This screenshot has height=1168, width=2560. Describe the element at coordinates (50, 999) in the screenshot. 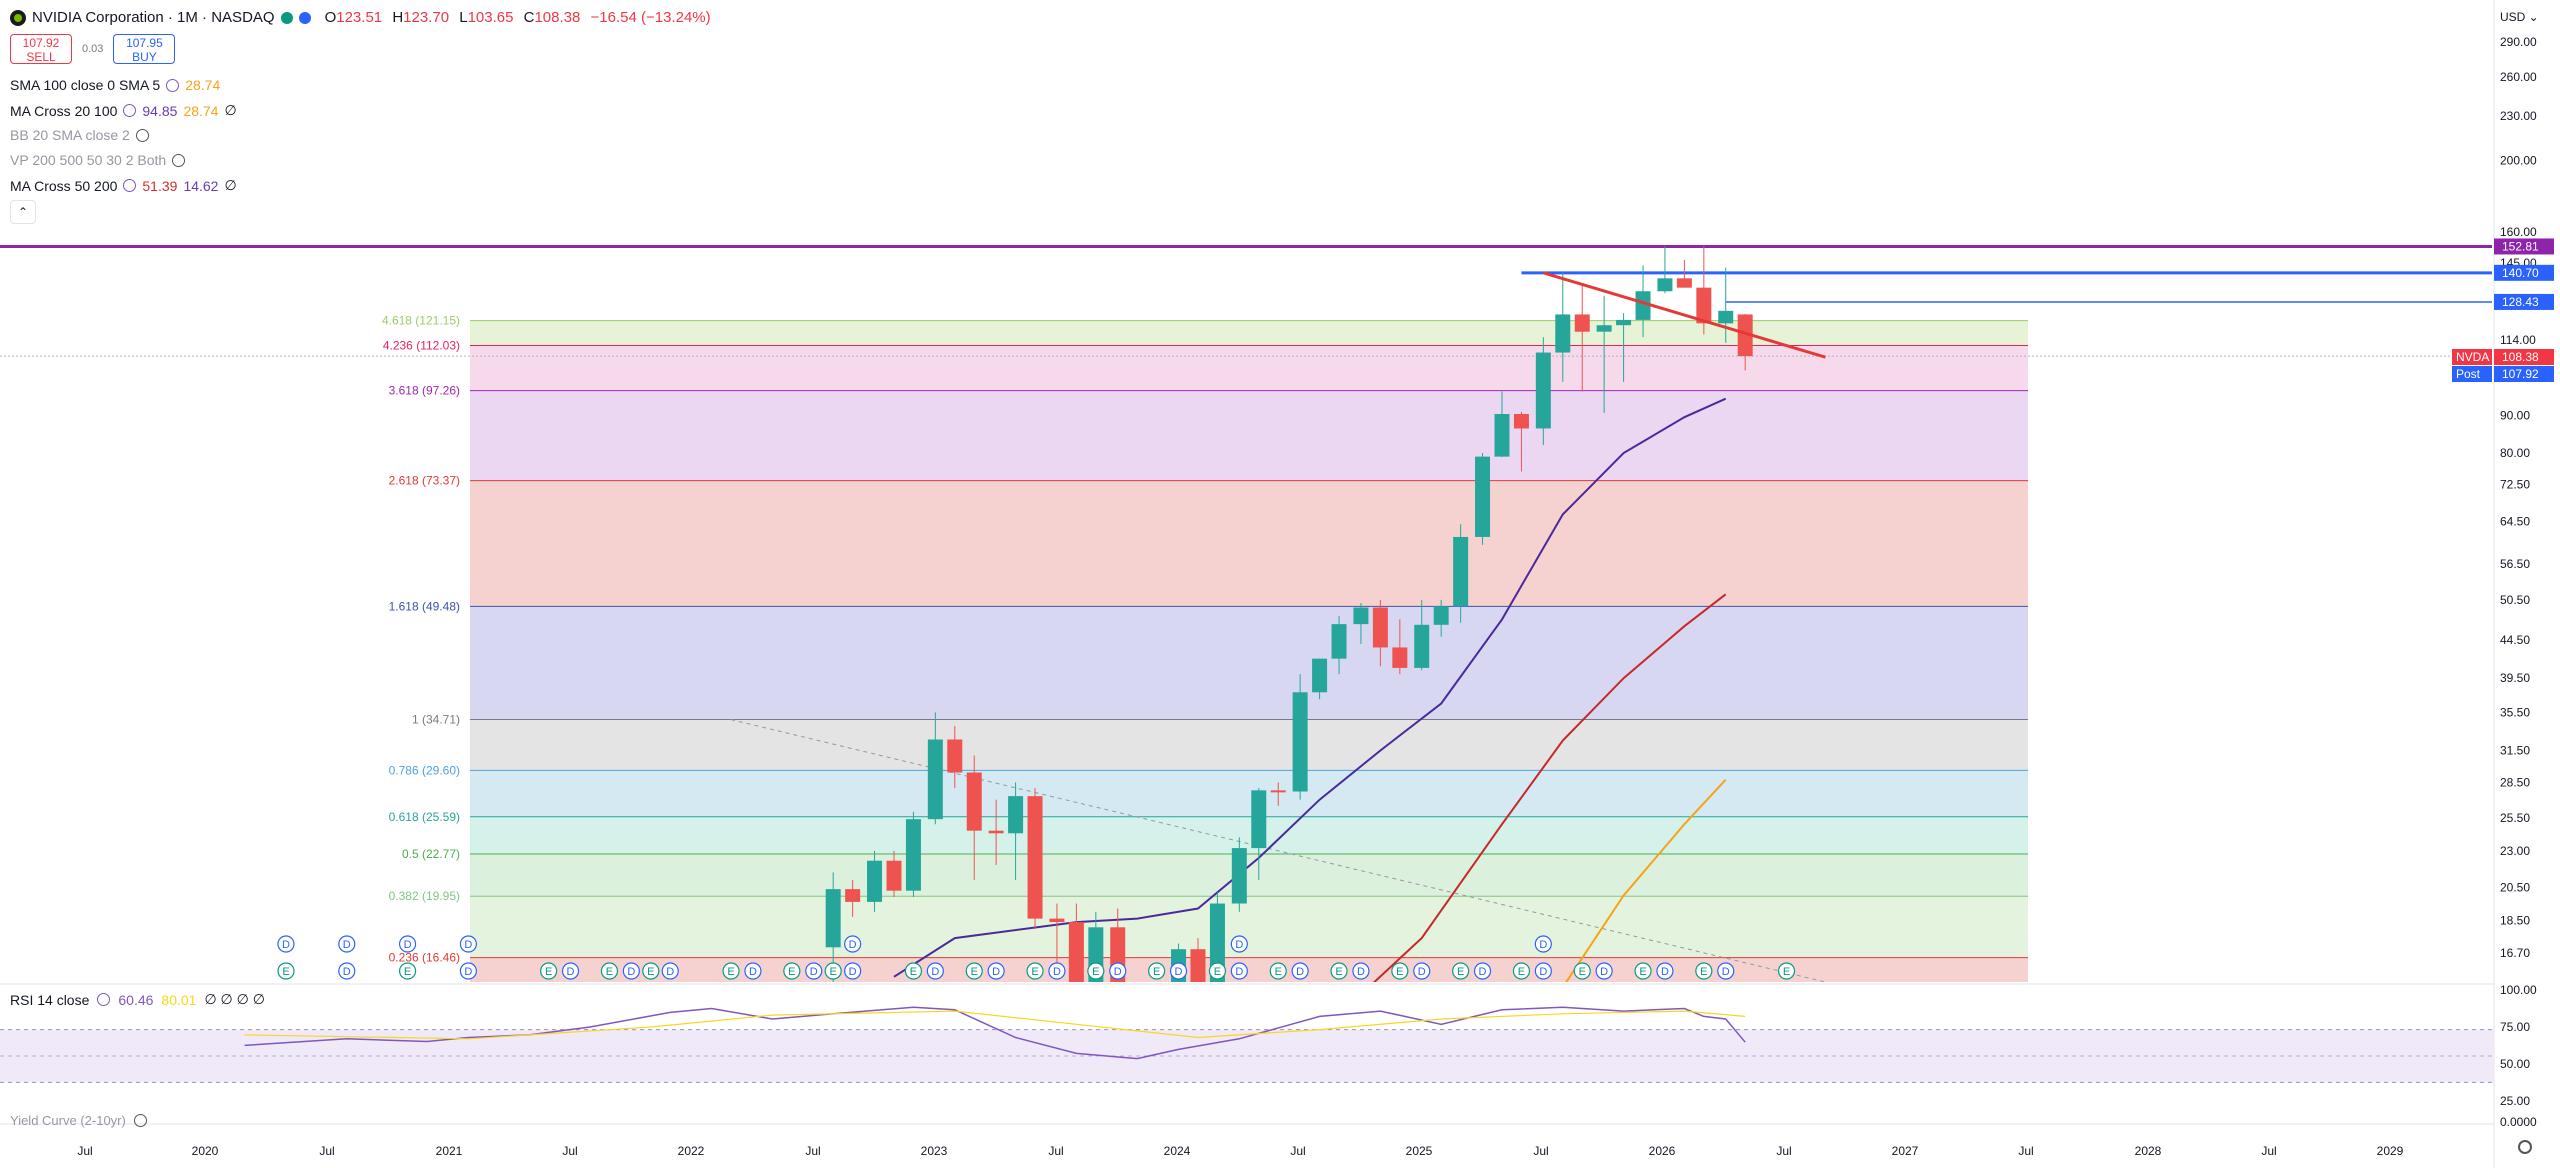

I see `rsi-name: RSI 14 close` at that location.